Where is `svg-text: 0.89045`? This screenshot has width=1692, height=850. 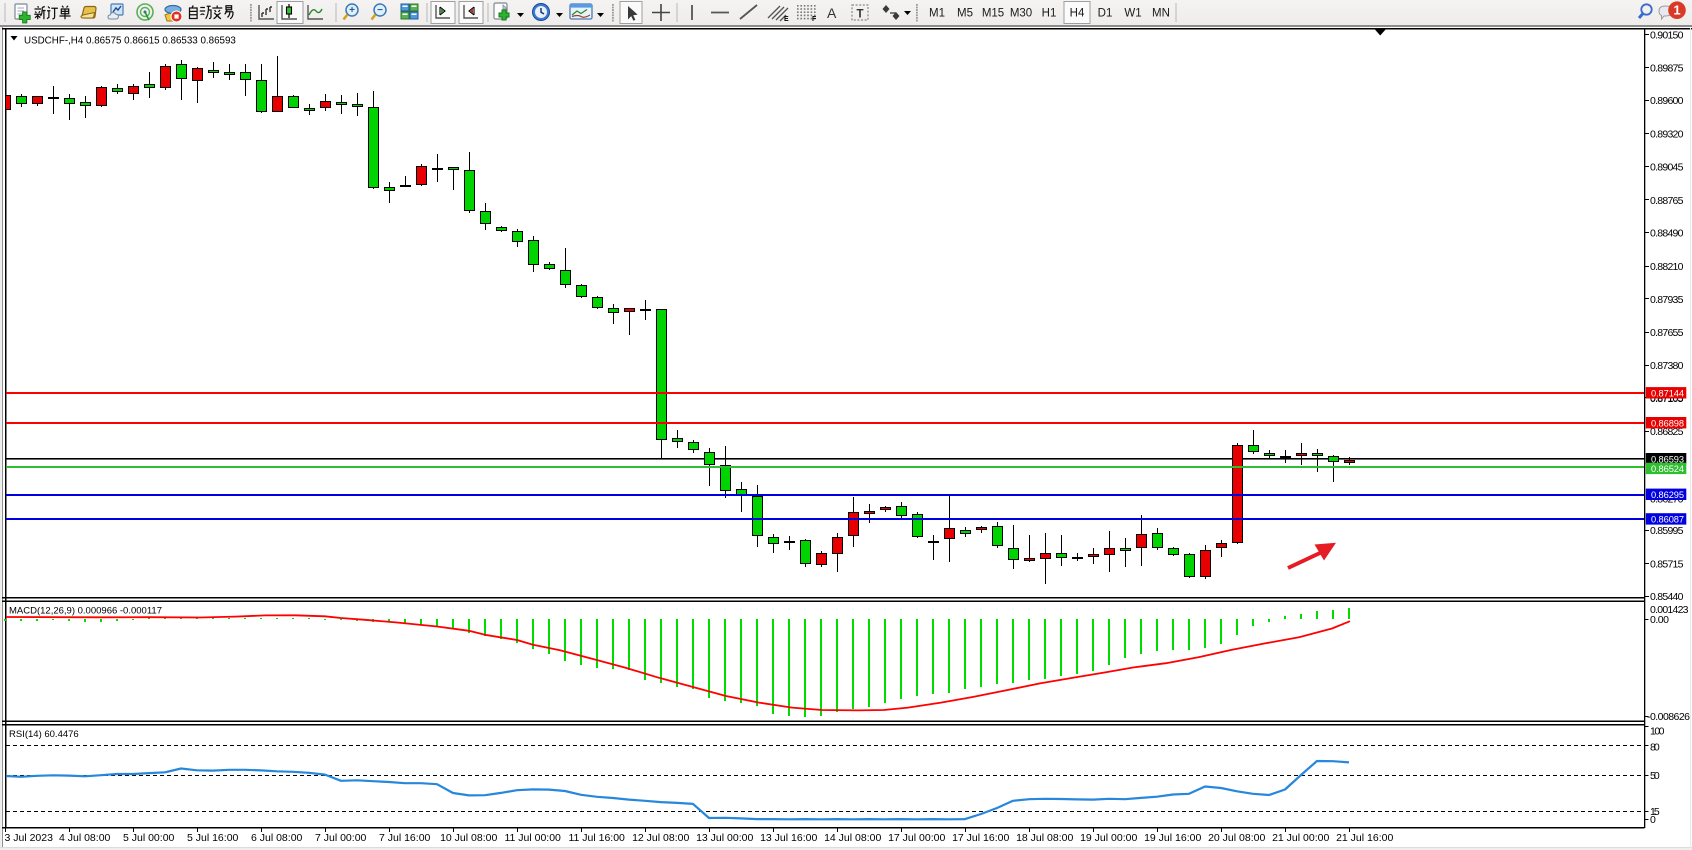 svg-text: 0.89045 is located at coordinates (1667, 167).